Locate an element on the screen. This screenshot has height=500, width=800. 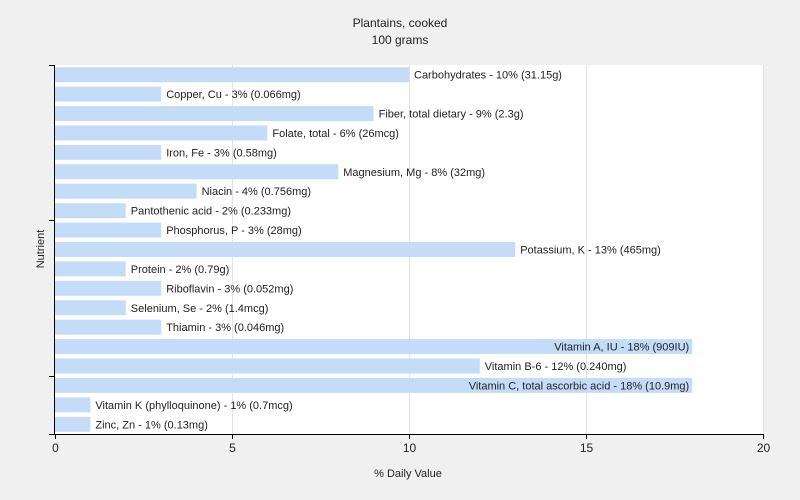
bar-label: Vitamin B-6 - 12% (0.240mg) is located at coordinates (556, 367).